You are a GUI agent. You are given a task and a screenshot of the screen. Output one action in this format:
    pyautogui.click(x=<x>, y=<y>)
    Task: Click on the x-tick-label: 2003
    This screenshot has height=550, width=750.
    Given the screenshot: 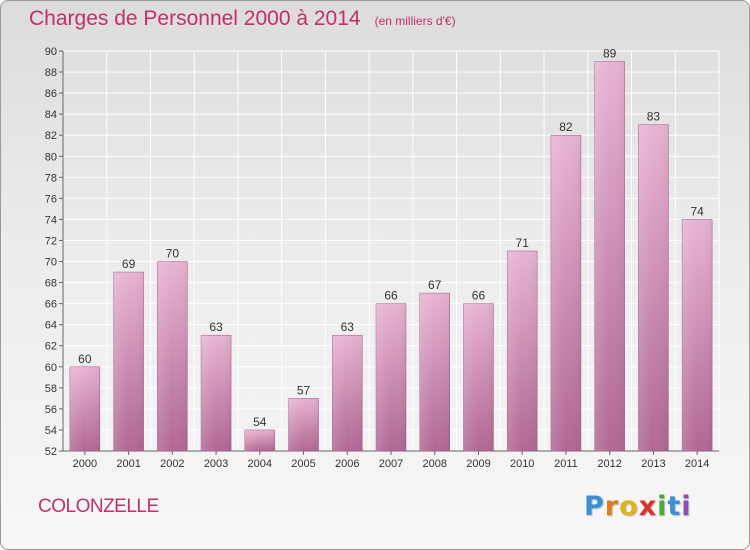 What is the action you would take?
    pyautogui.click(x=216, y=464)
    